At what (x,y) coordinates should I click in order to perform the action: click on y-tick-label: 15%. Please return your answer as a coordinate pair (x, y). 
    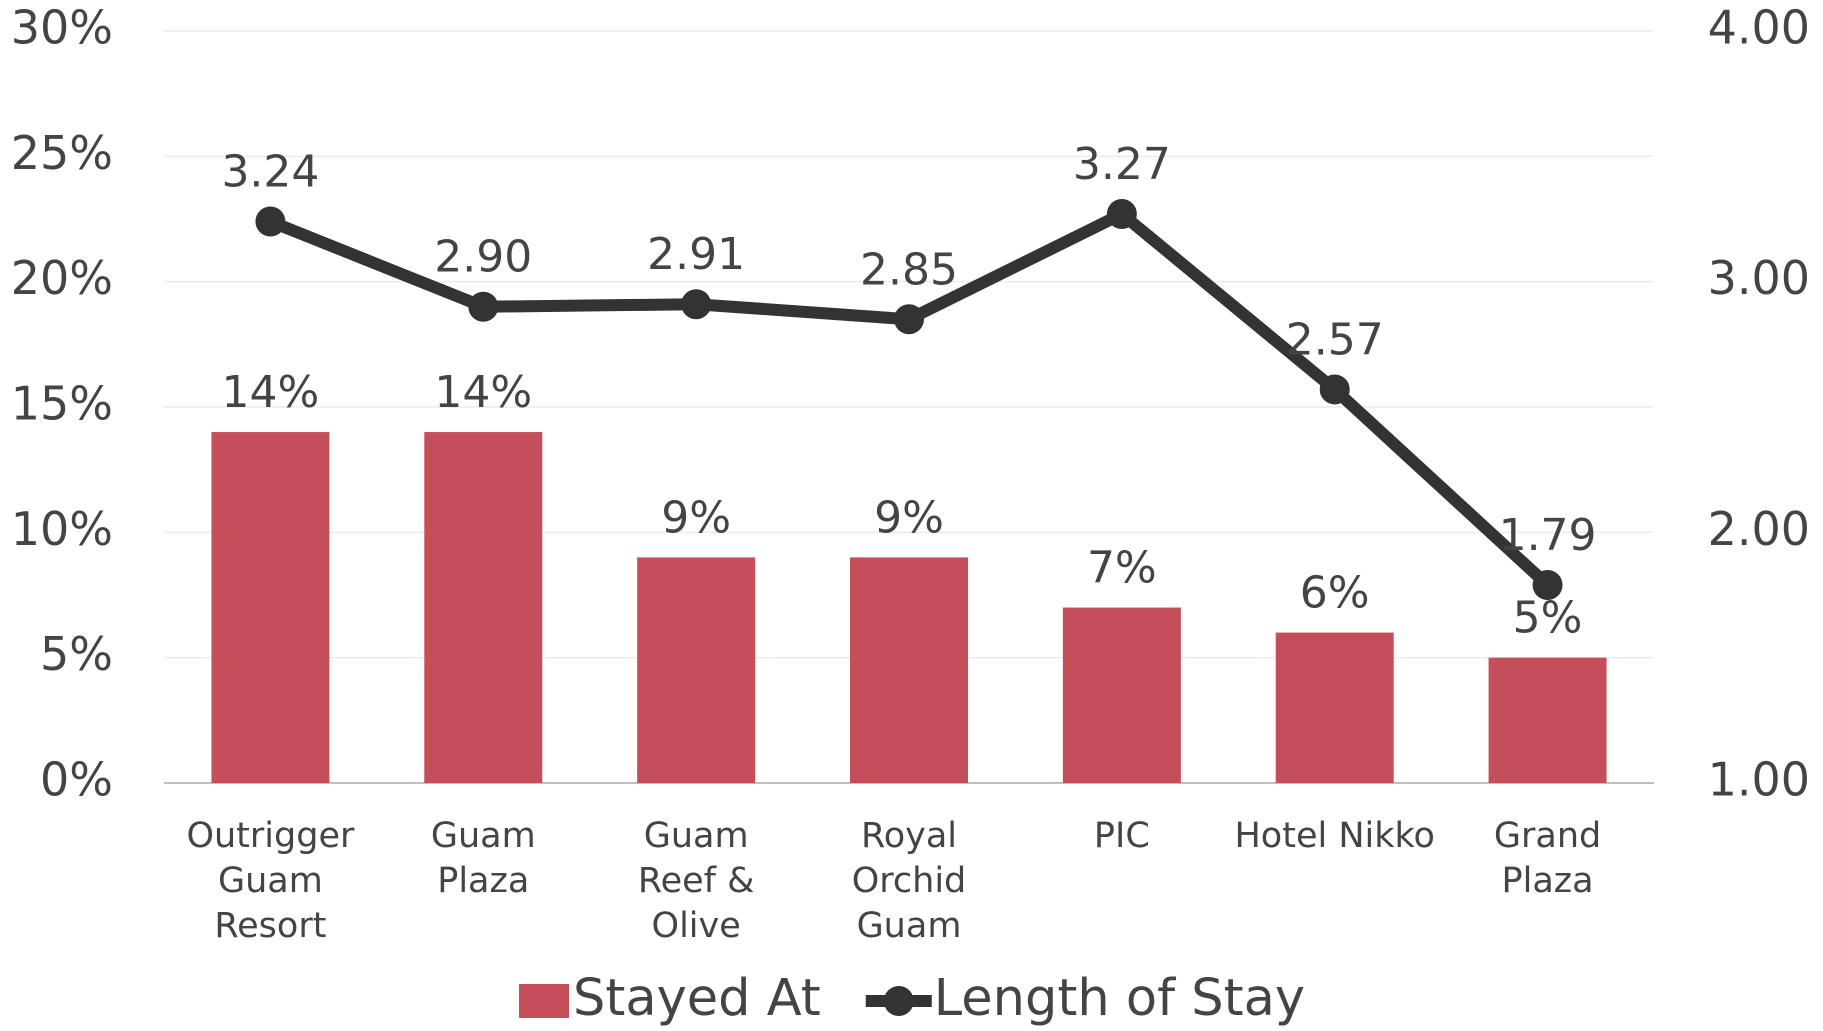
    Looking at the image, I should click on (62, 404).